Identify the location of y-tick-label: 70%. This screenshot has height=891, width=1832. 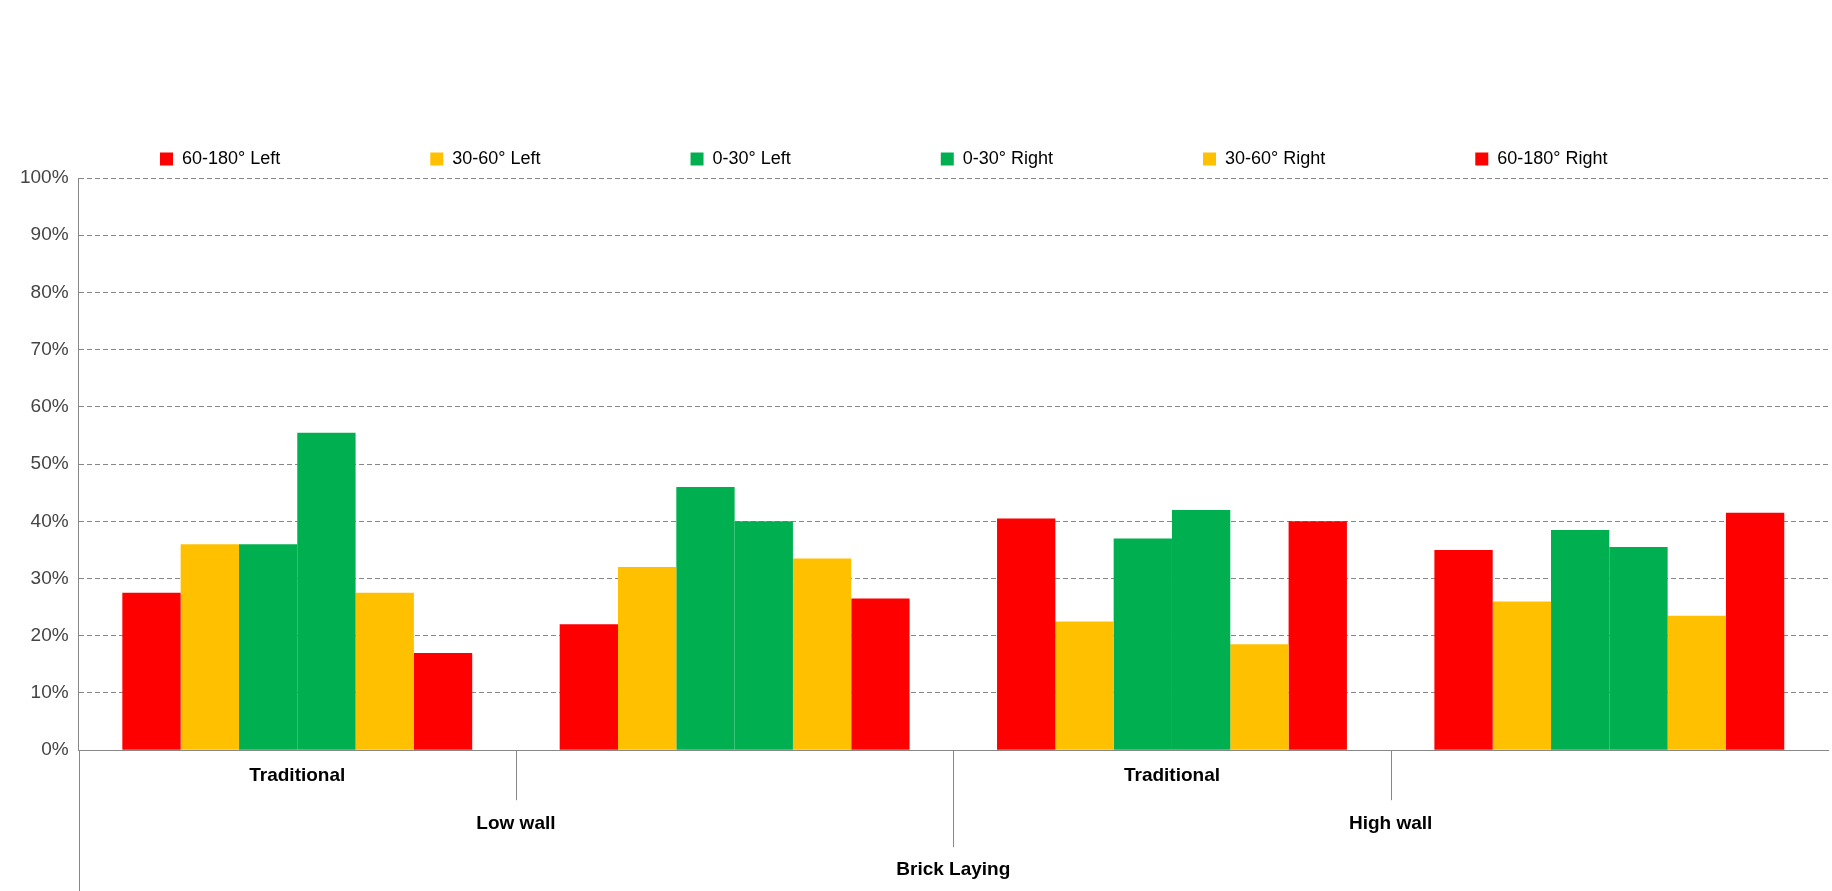
(49, 348).